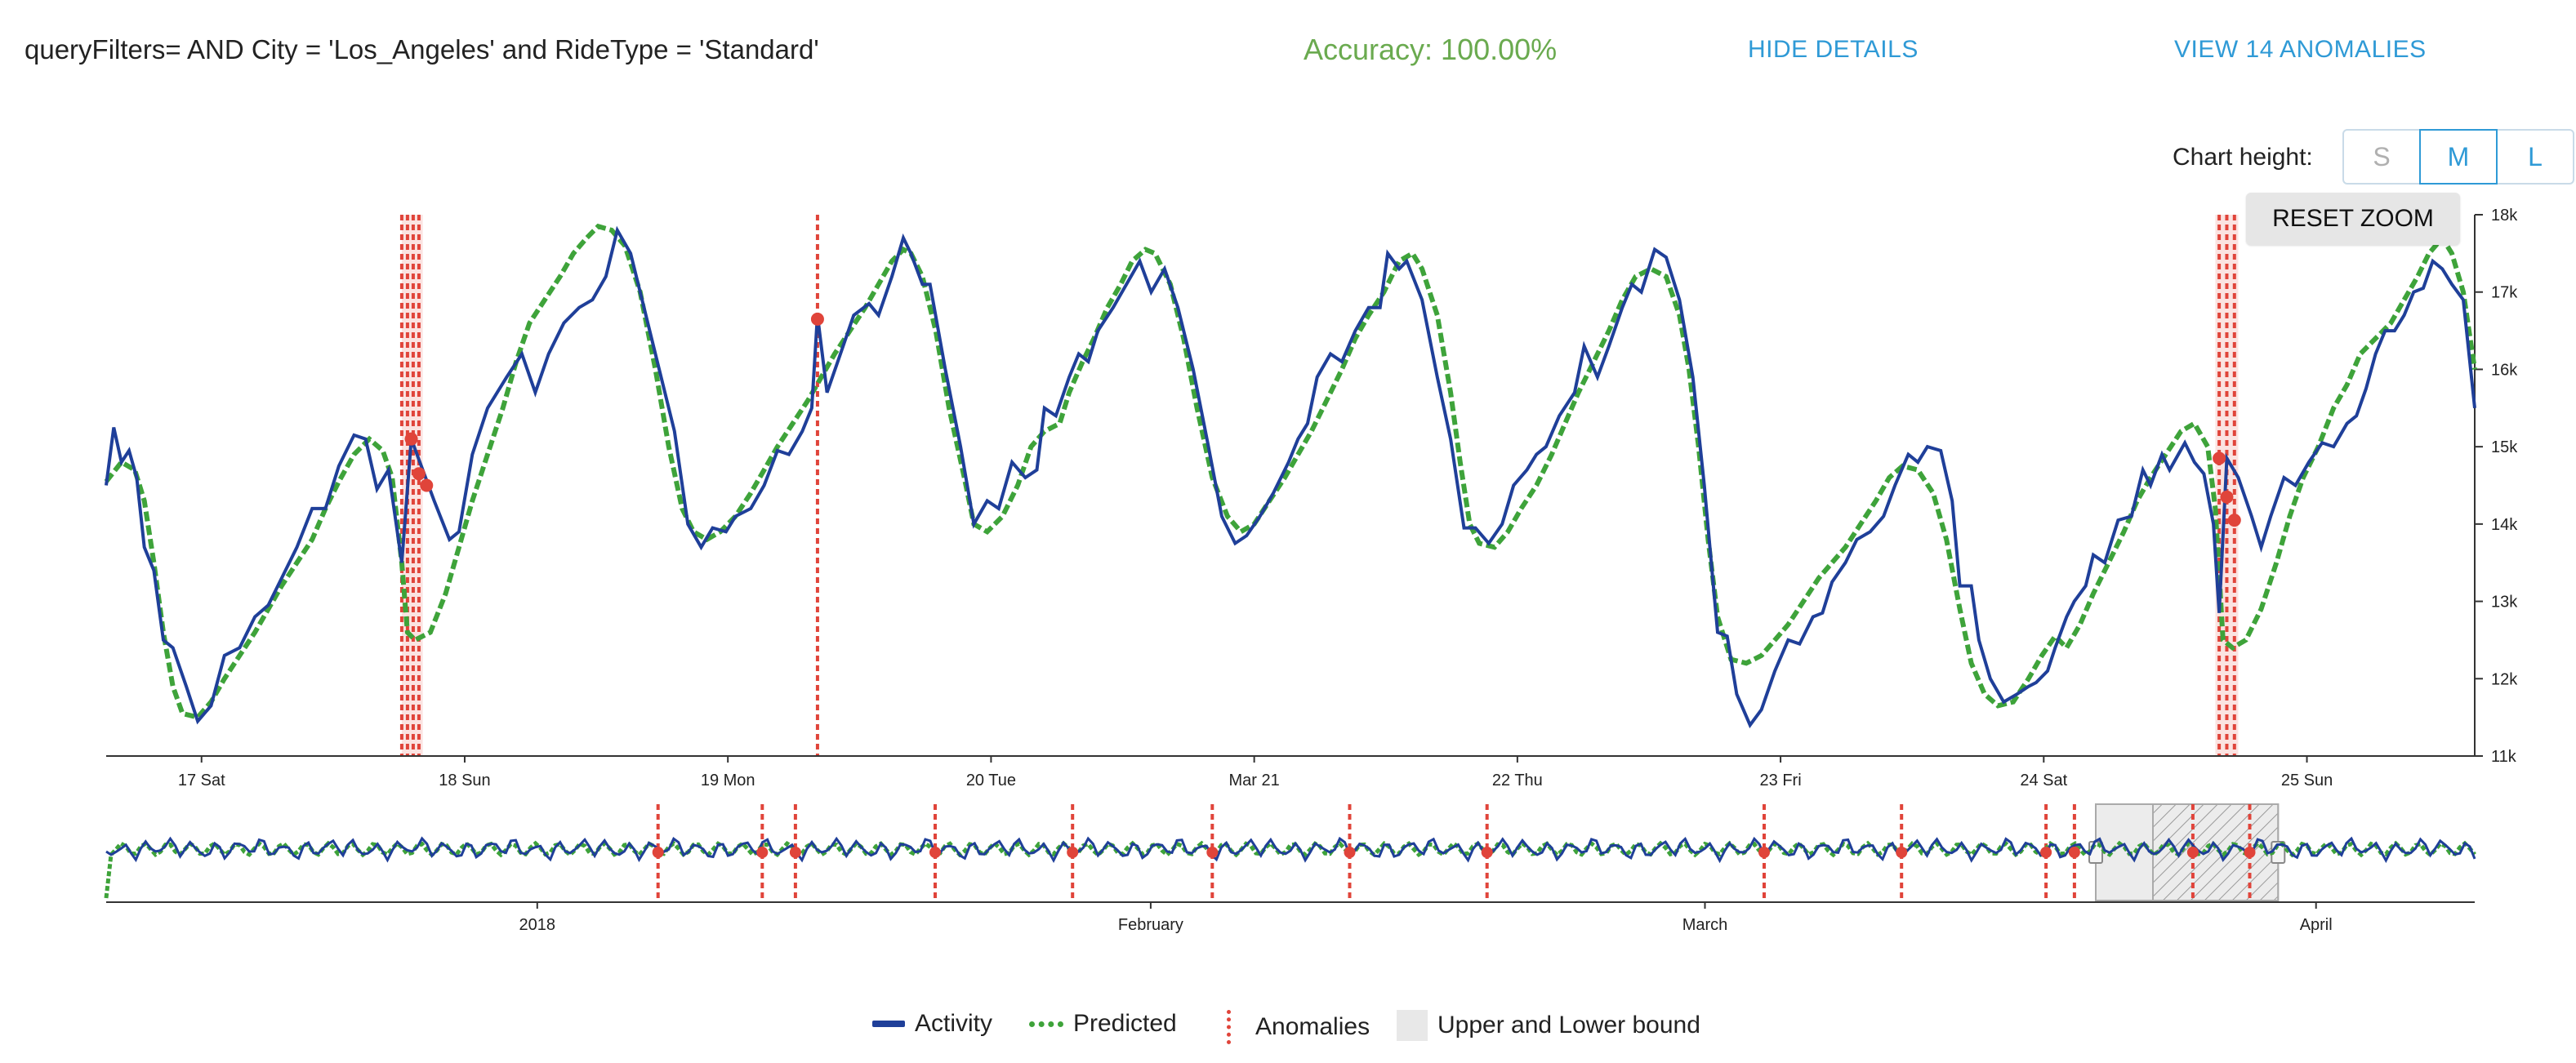 The width and height of the screenshot is (2576, 1063). Describe the element at coordinates (1150, 925) in the screenshot. I see `navigator-tick-label: February` at that location.